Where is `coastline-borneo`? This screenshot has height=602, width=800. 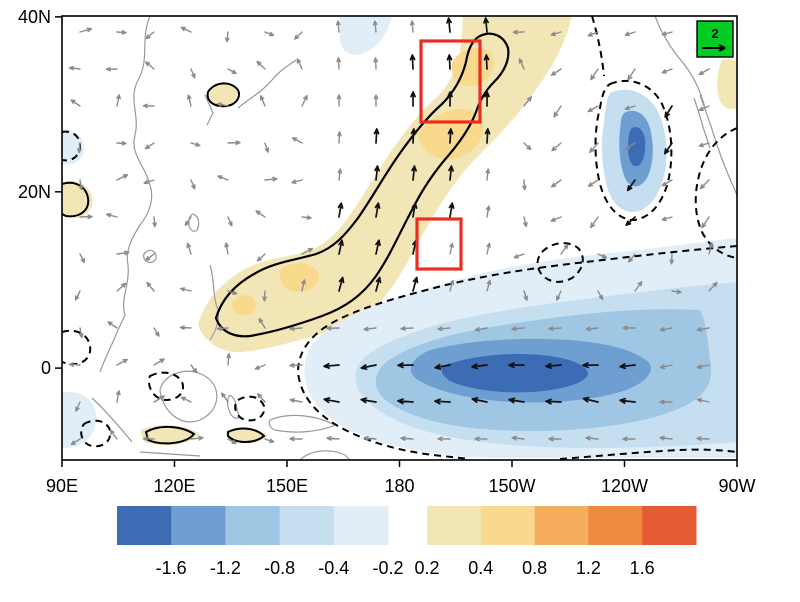
coastline-borneo is located at coordinates (188, 396).